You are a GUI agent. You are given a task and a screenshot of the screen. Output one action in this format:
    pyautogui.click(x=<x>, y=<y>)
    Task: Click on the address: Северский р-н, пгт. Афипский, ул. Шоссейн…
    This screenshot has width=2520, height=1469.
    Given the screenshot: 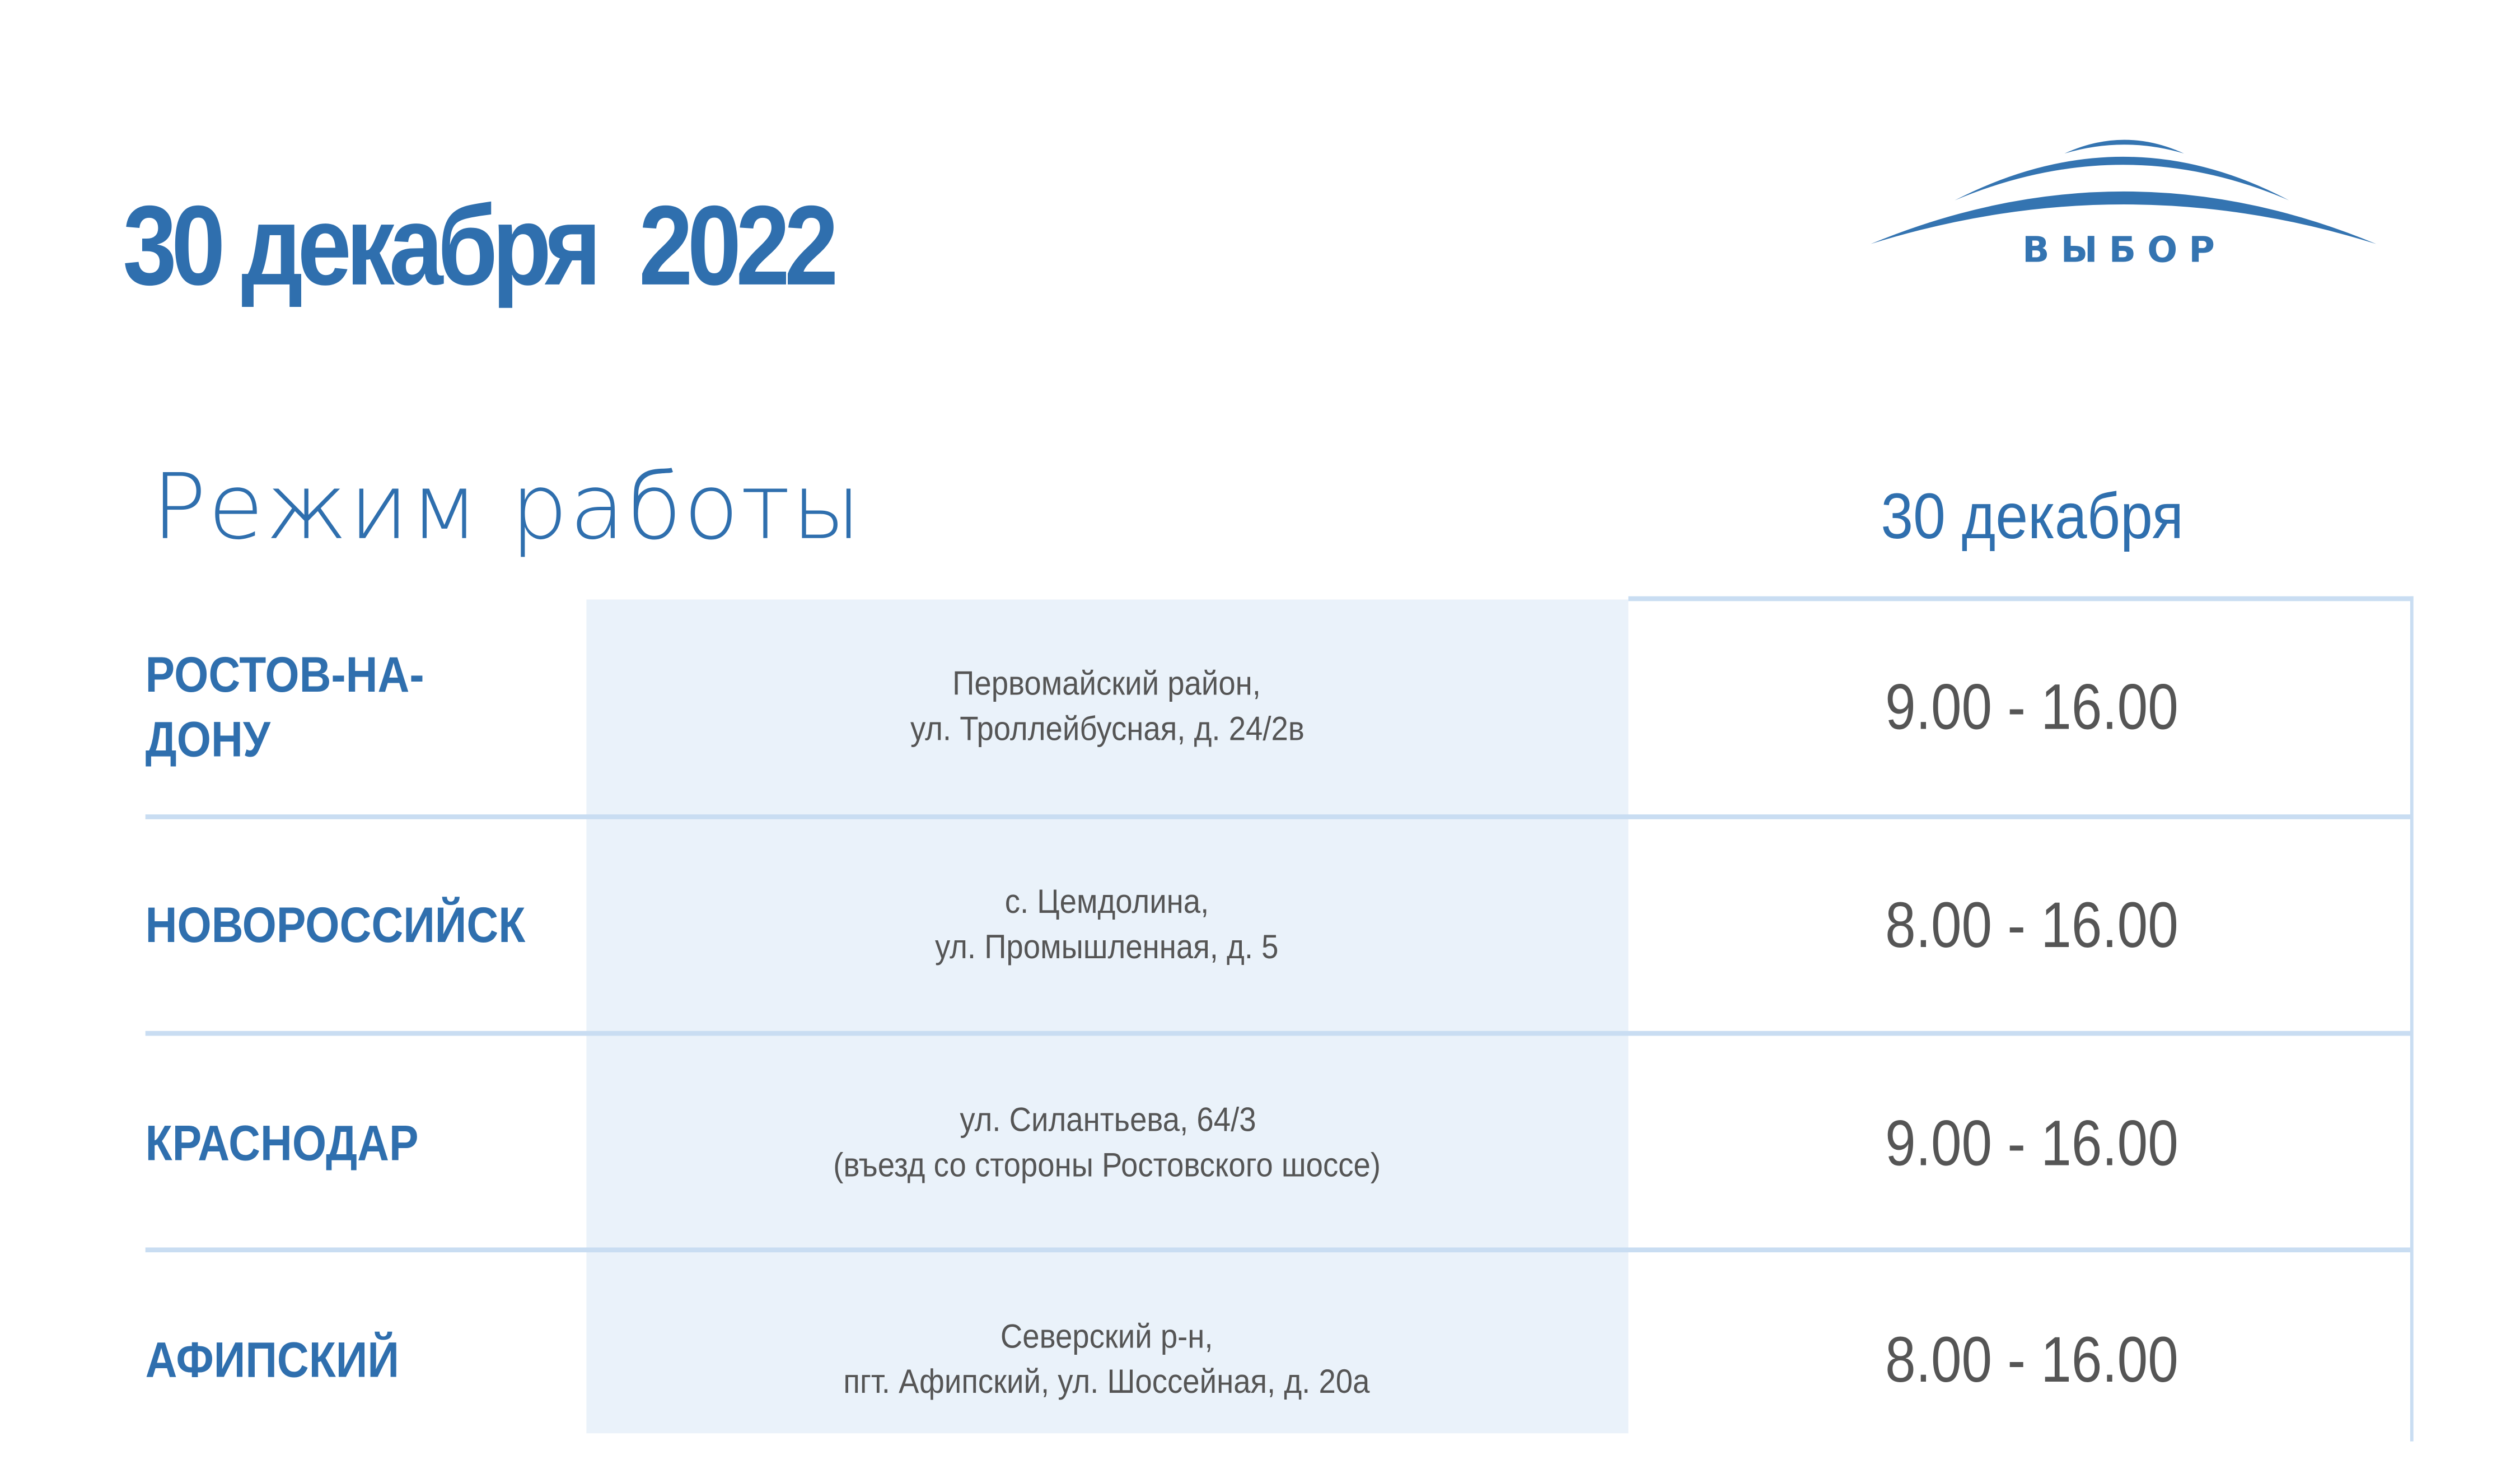 What is the action you would take?
    pyautogui.click(x=1108, y=1360)
    